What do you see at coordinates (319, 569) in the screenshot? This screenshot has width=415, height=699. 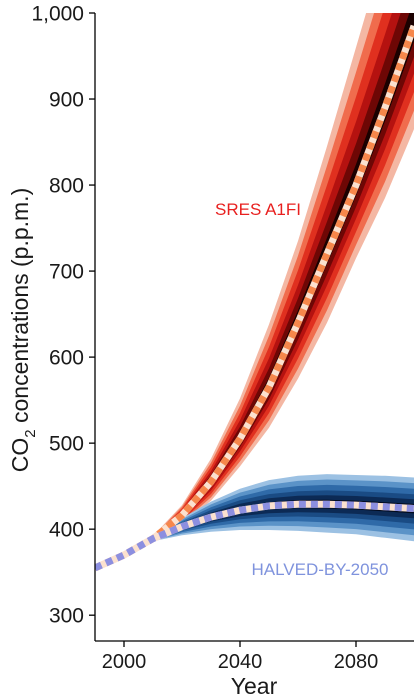 I see `series-label-halved-by-2050: HALVED-BY-2050` at bounding box center [319, 569].